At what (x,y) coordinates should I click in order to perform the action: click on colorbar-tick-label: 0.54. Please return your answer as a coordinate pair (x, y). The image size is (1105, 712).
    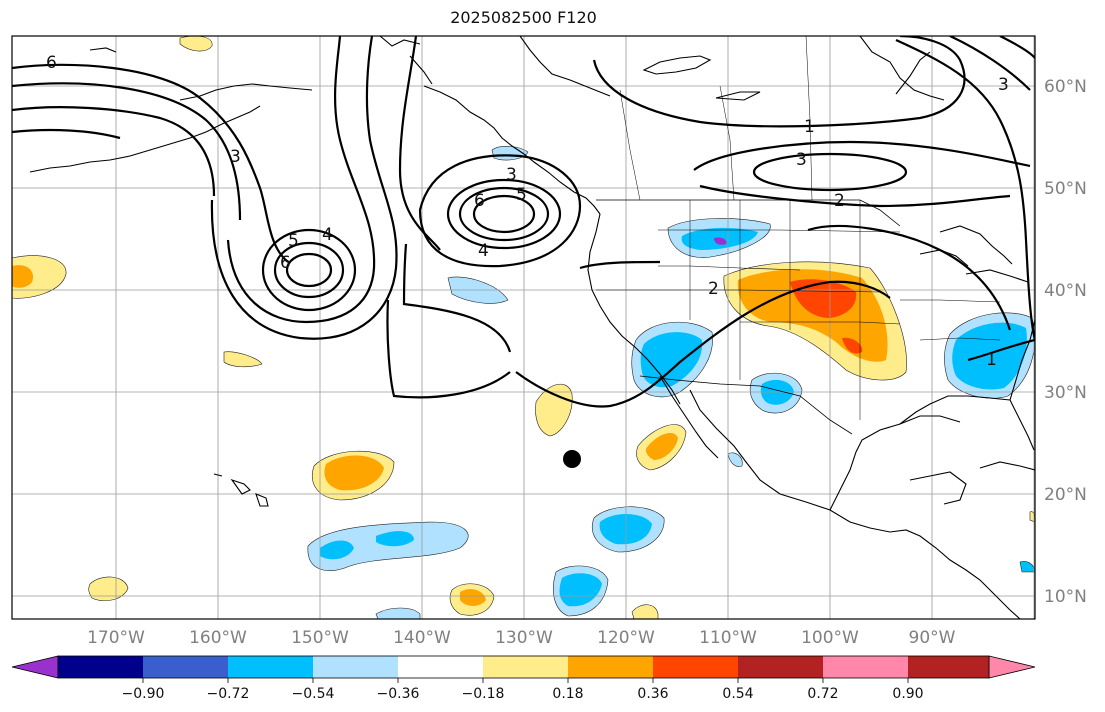
    Looking at the image, I should click on (737, 694).